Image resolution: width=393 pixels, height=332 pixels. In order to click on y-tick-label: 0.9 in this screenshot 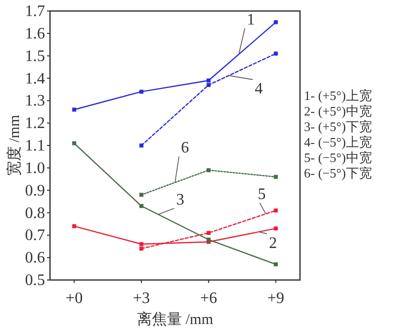, I will do `click(35, 191)`.